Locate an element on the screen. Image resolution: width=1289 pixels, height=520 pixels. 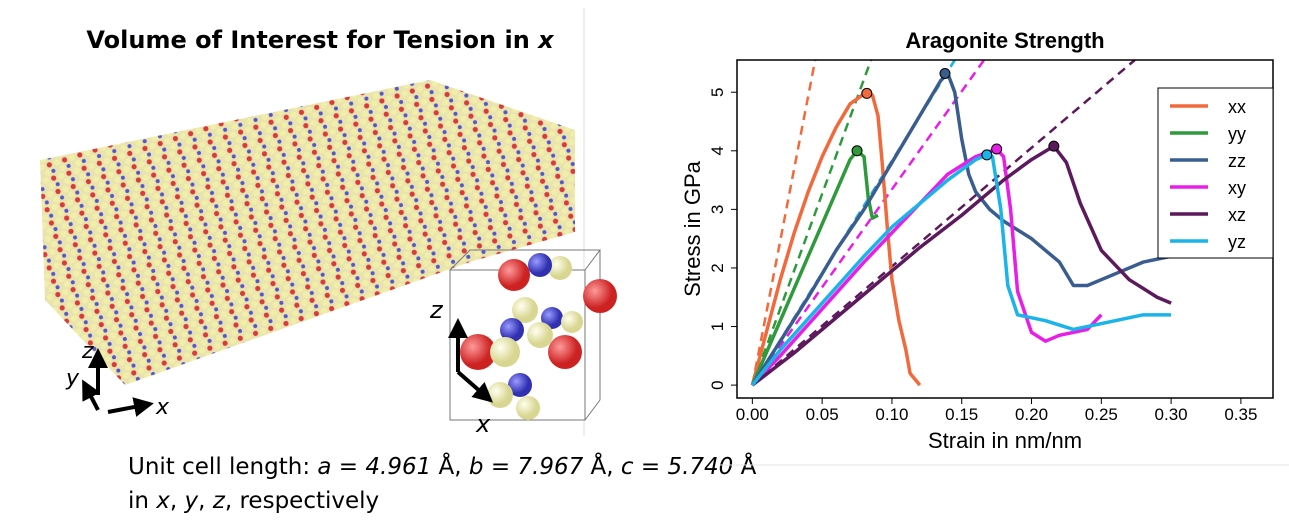
x-tick-label: 0.05 is located at coordinates (822, 414).